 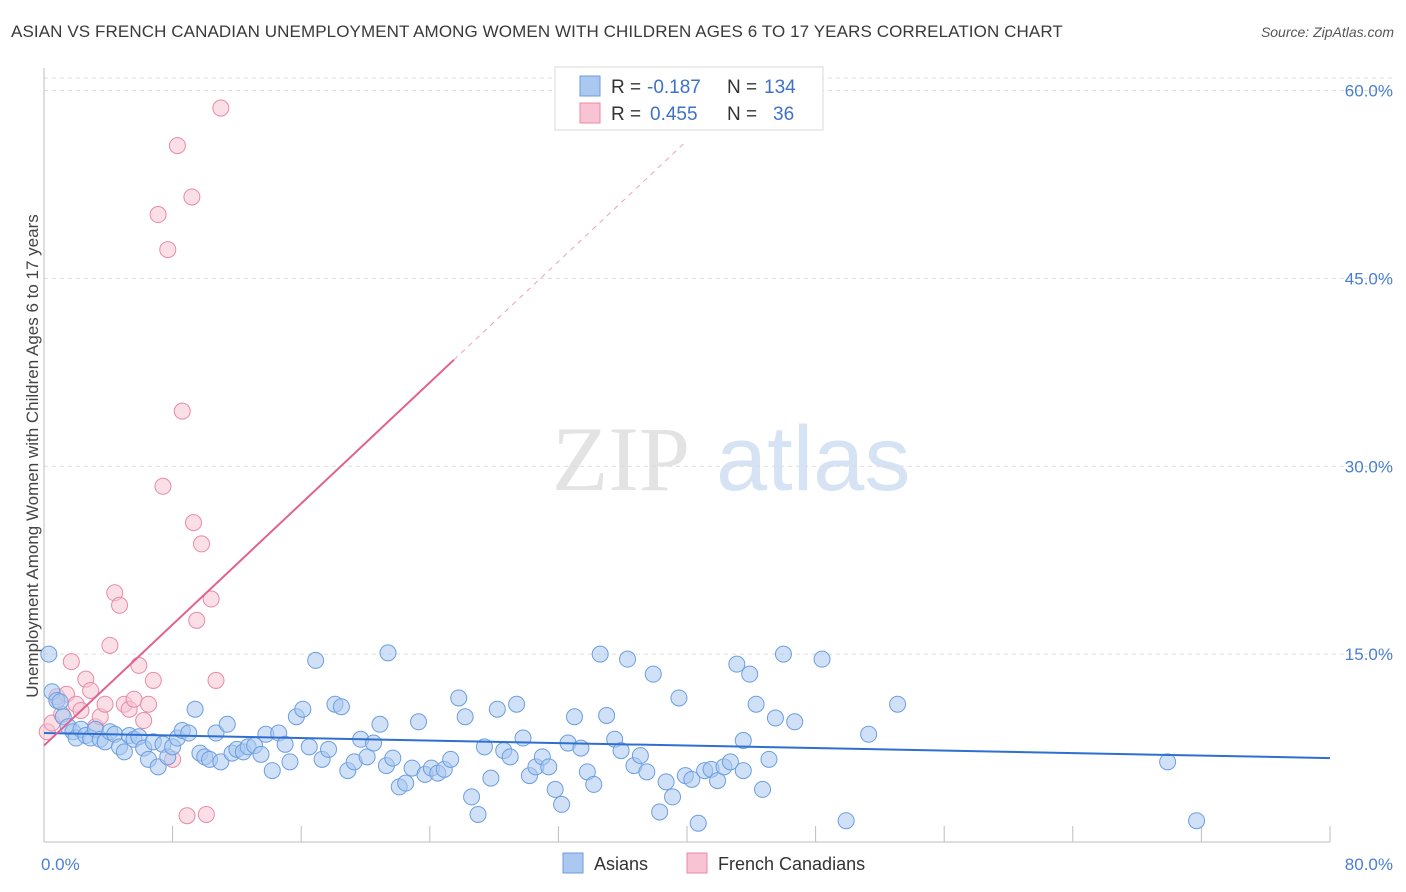 I want to click on legend-french-label: French Canadians, so click(x=791, y=864).